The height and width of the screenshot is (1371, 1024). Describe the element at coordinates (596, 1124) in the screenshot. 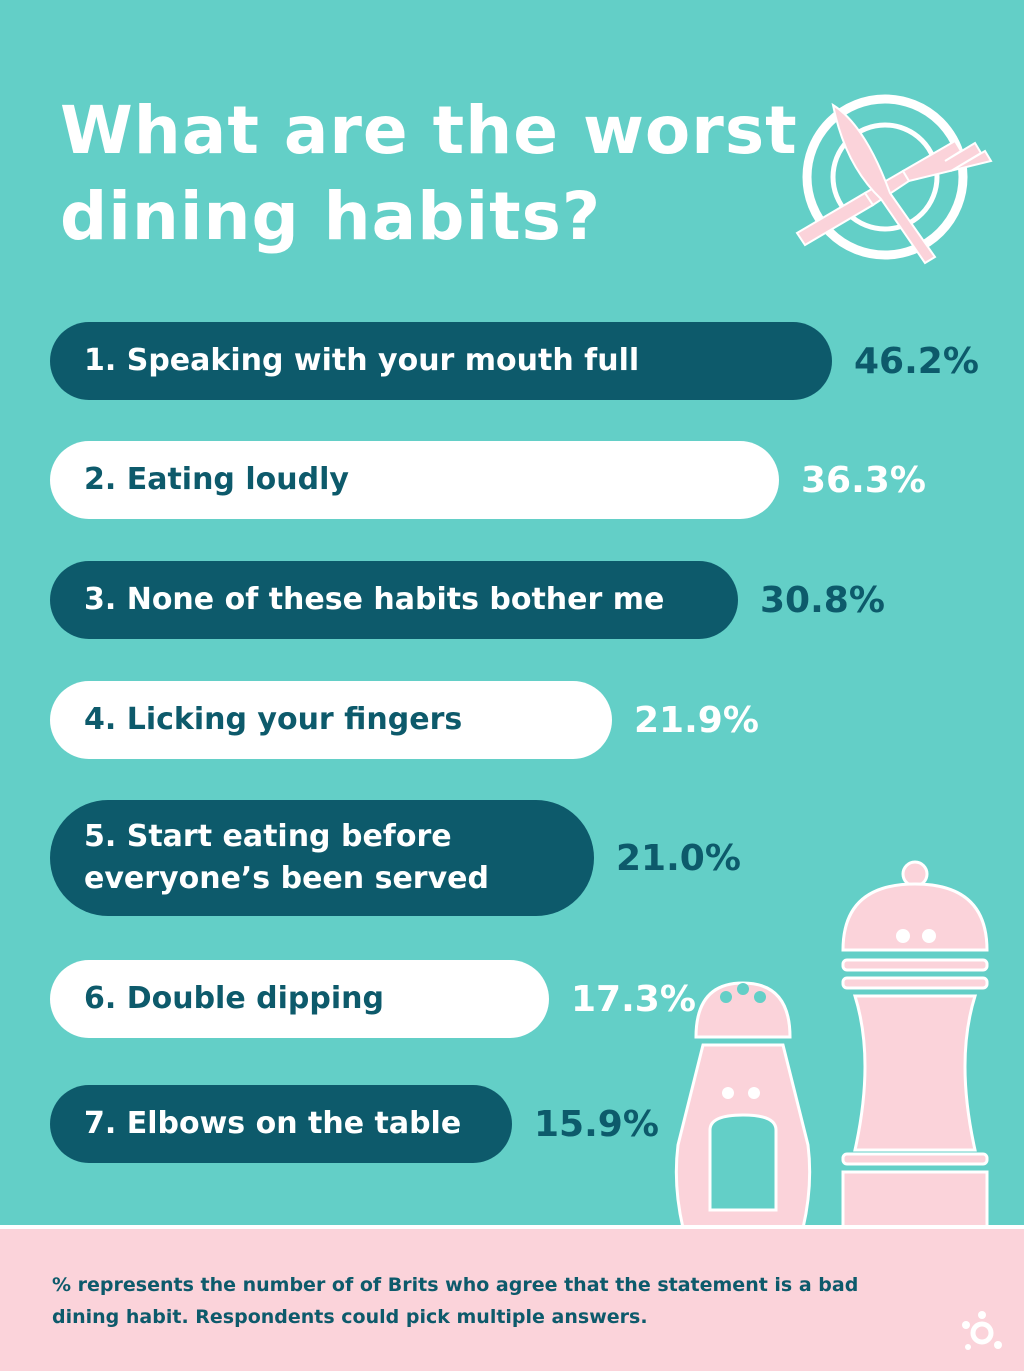

I see `value-label: 15.9%` at that location.